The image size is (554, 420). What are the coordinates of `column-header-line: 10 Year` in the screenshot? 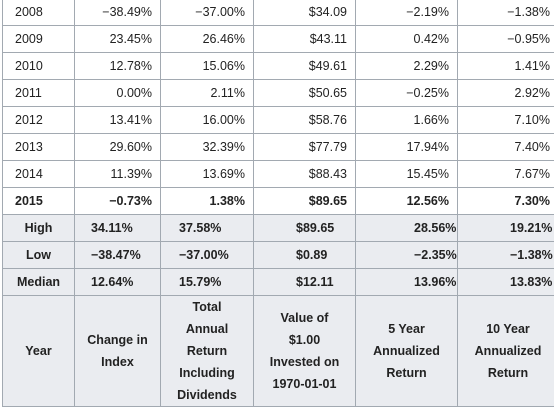 It's located at (508, 329).